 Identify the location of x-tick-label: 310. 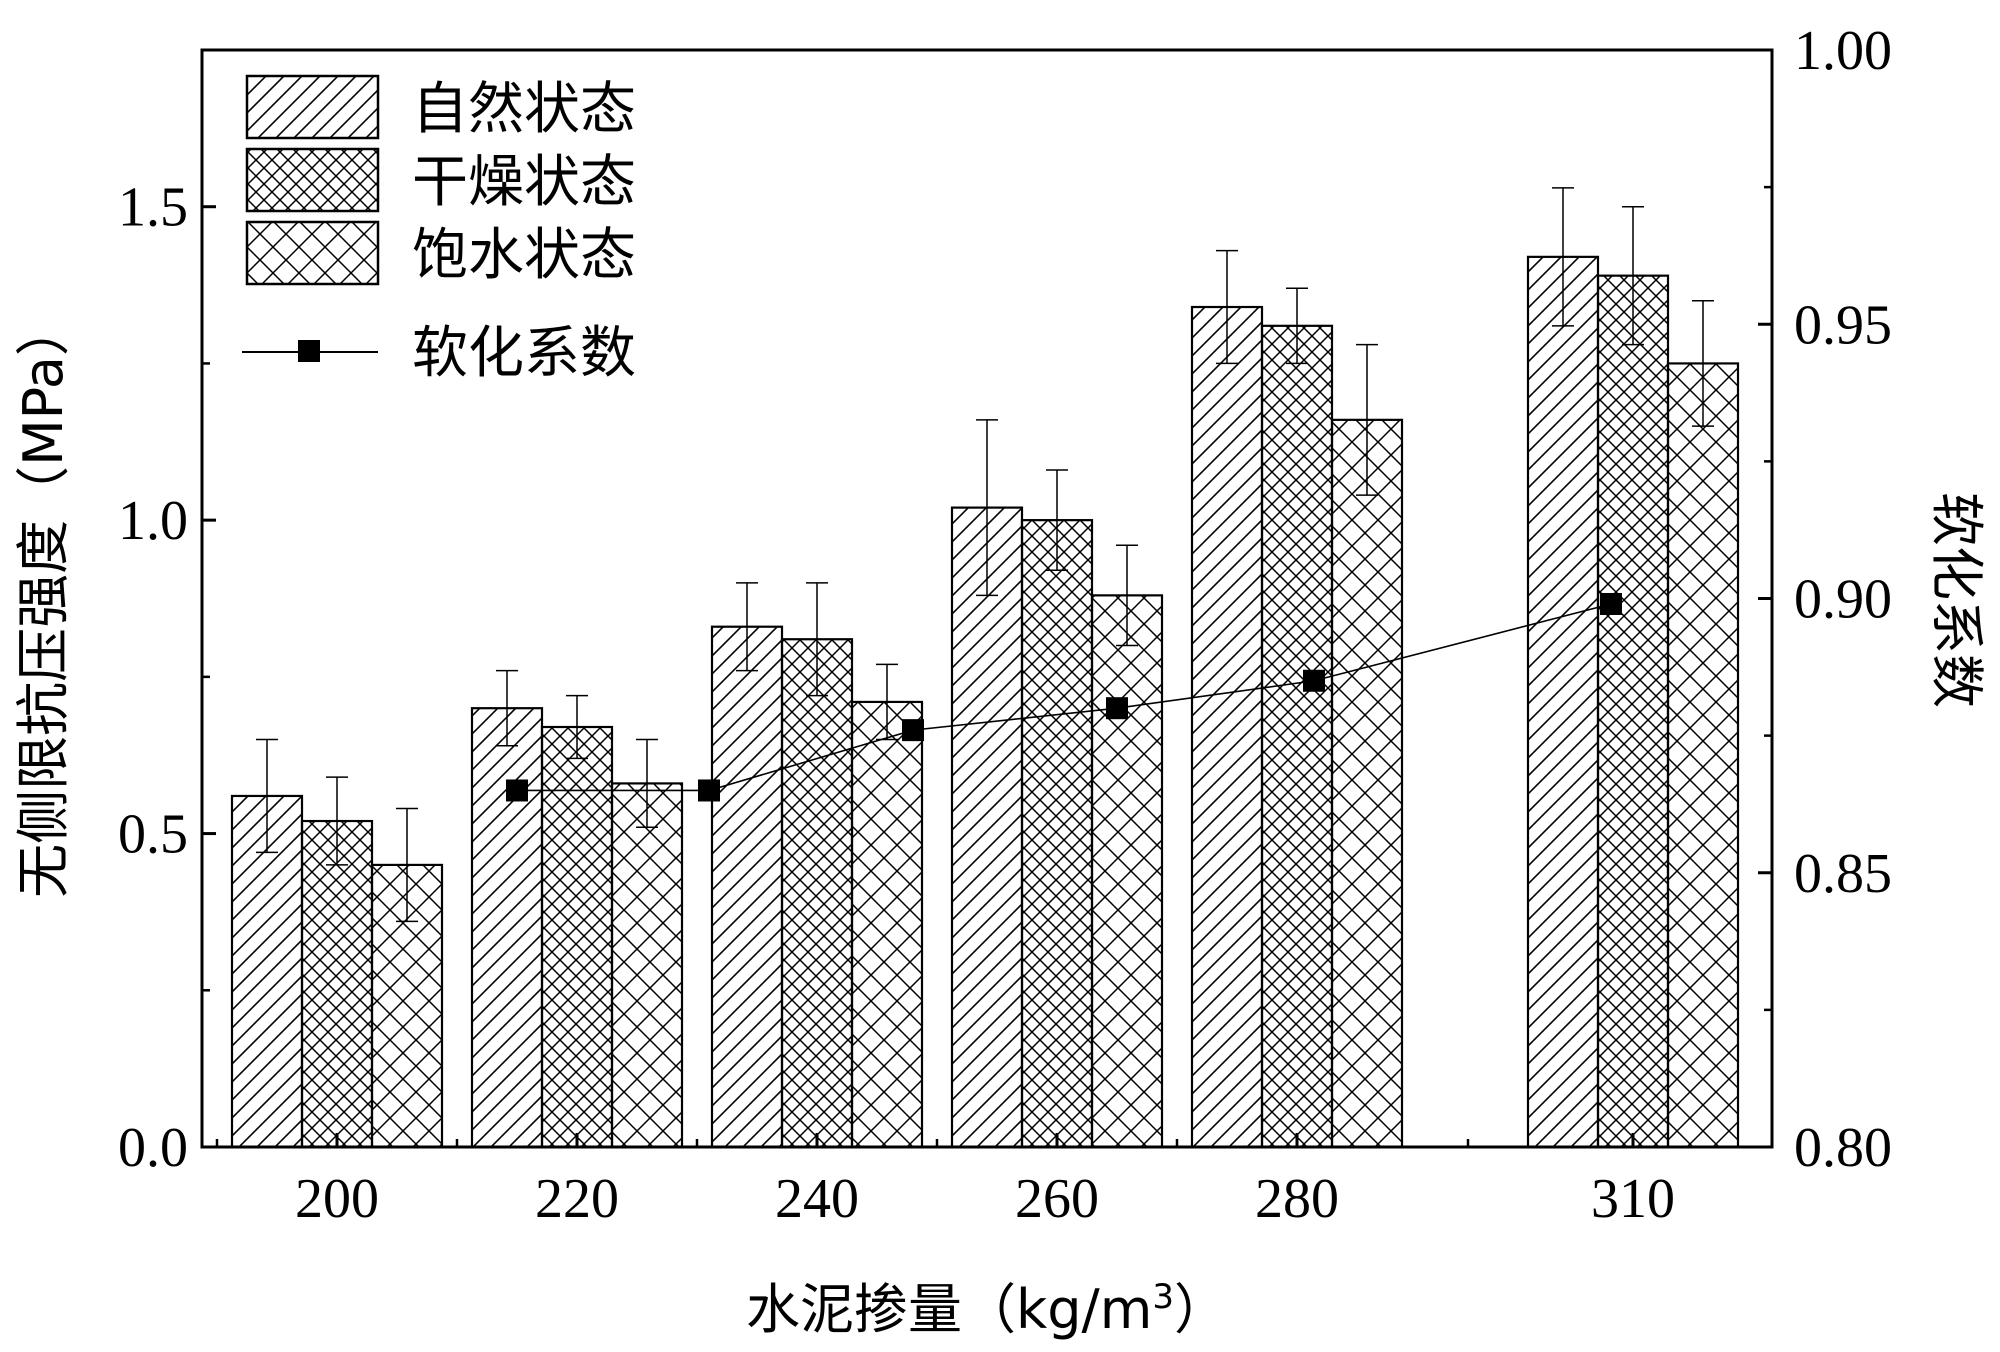
(1633, 1199).